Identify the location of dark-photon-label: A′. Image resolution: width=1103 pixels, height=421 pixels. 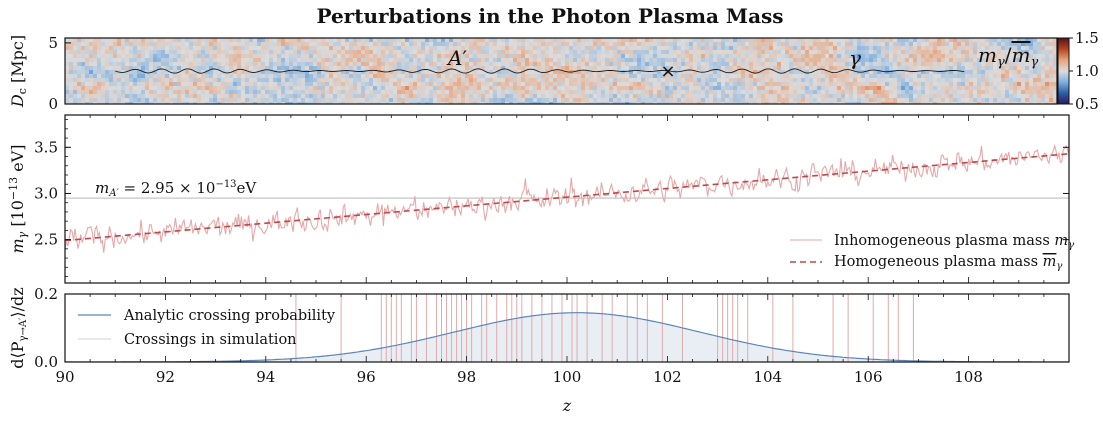
(456, 58).